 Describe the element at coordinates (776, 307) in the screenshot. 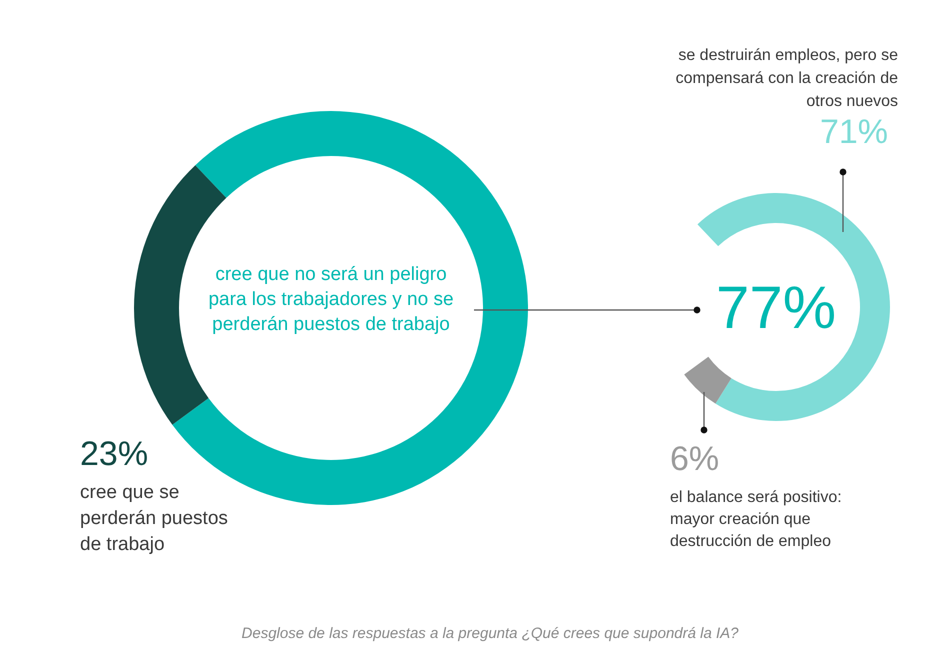

I see `data-label: 77%` at that location.